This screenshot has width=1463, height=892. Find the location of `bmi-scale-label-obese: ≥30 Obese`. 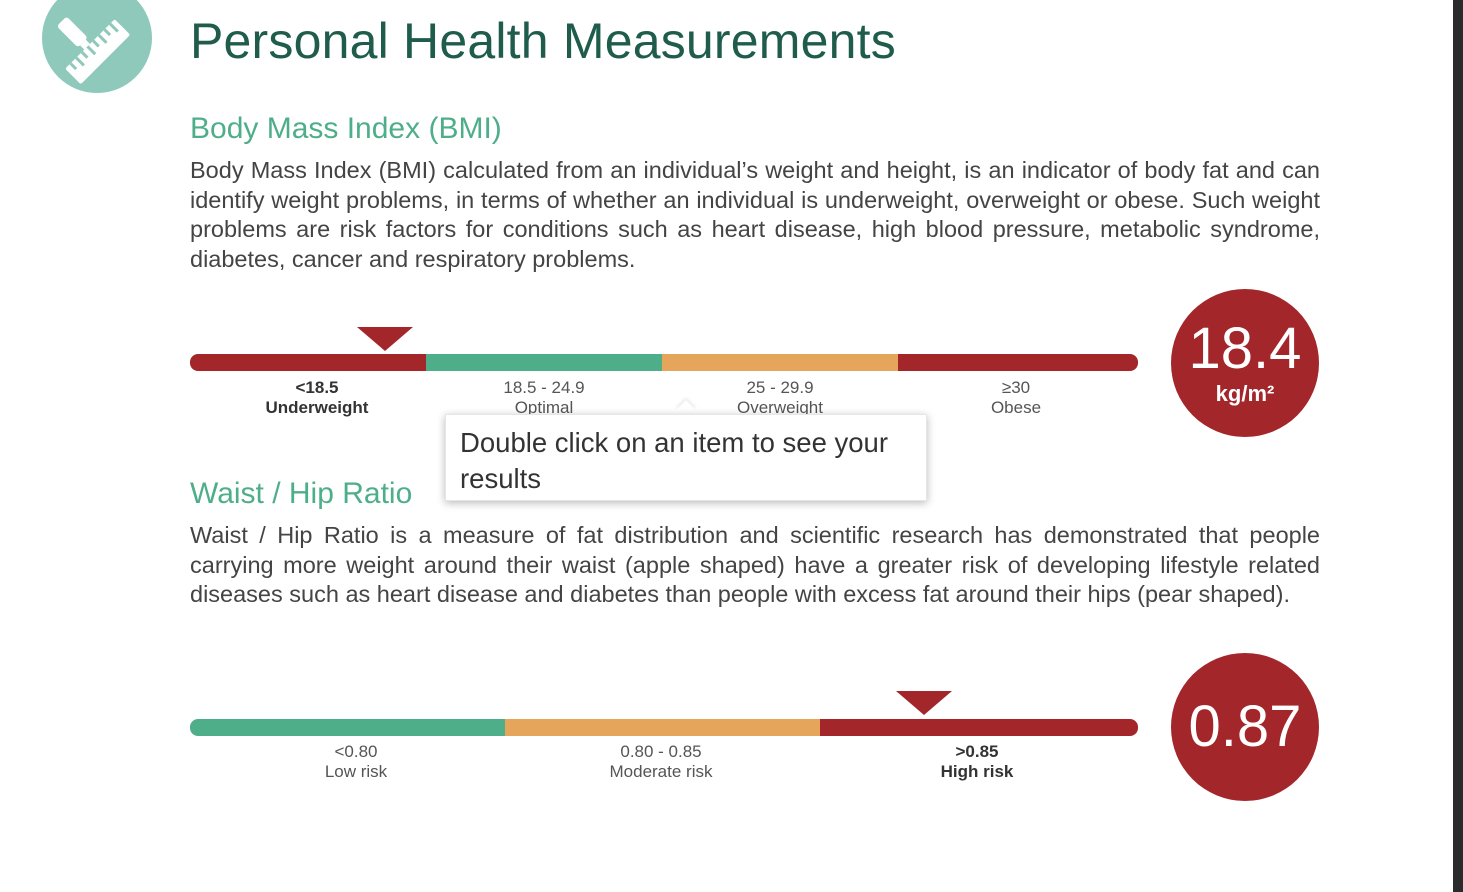

bmi-scale-label-obese: ≥30 Obese is located at coordinates (1016, 398).